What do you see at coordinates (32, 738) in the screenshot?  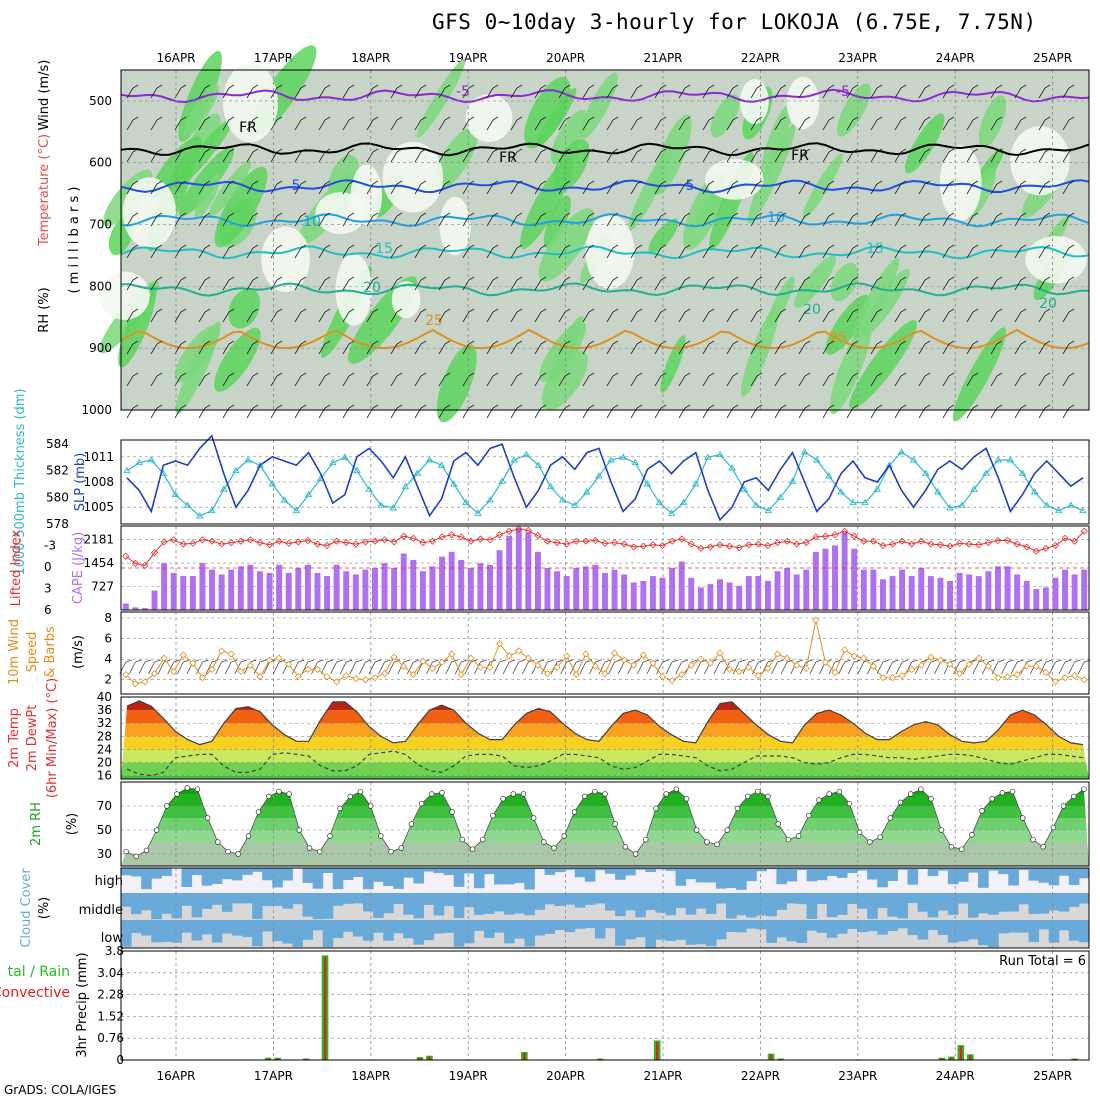 I see `dewpoint-axis-label: 2m DewPt` at bounding box center [32, 738].